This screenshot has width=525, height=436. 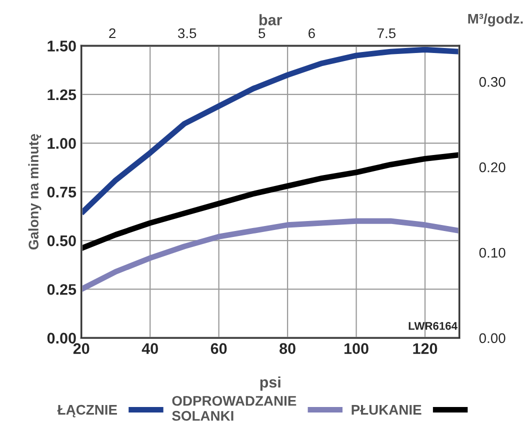 What do you see at coordinates (311, 33) in the screenshot?
I see `x2-tick-label: 6` at bounding box center [311, 33].